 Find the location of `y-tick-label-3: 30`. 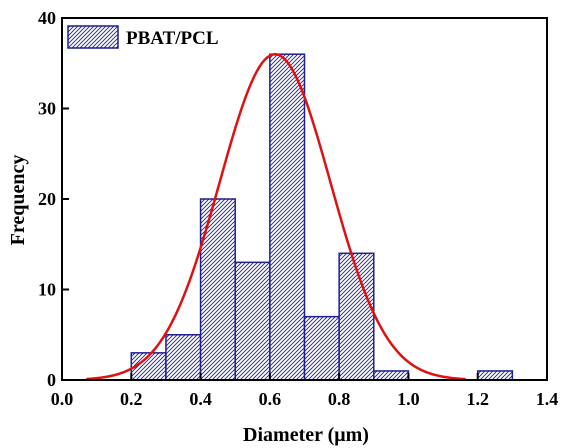

y-tick-label-3: 30 is located at coordinates (47, 109).